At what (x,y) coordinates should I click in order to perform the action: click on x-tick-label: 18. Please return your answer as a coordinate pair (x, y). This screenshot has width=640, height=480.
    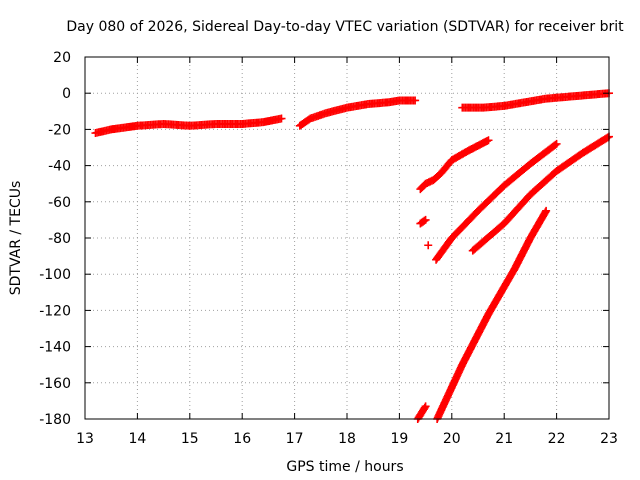
    Looking at the image, I should click on (347, 439).